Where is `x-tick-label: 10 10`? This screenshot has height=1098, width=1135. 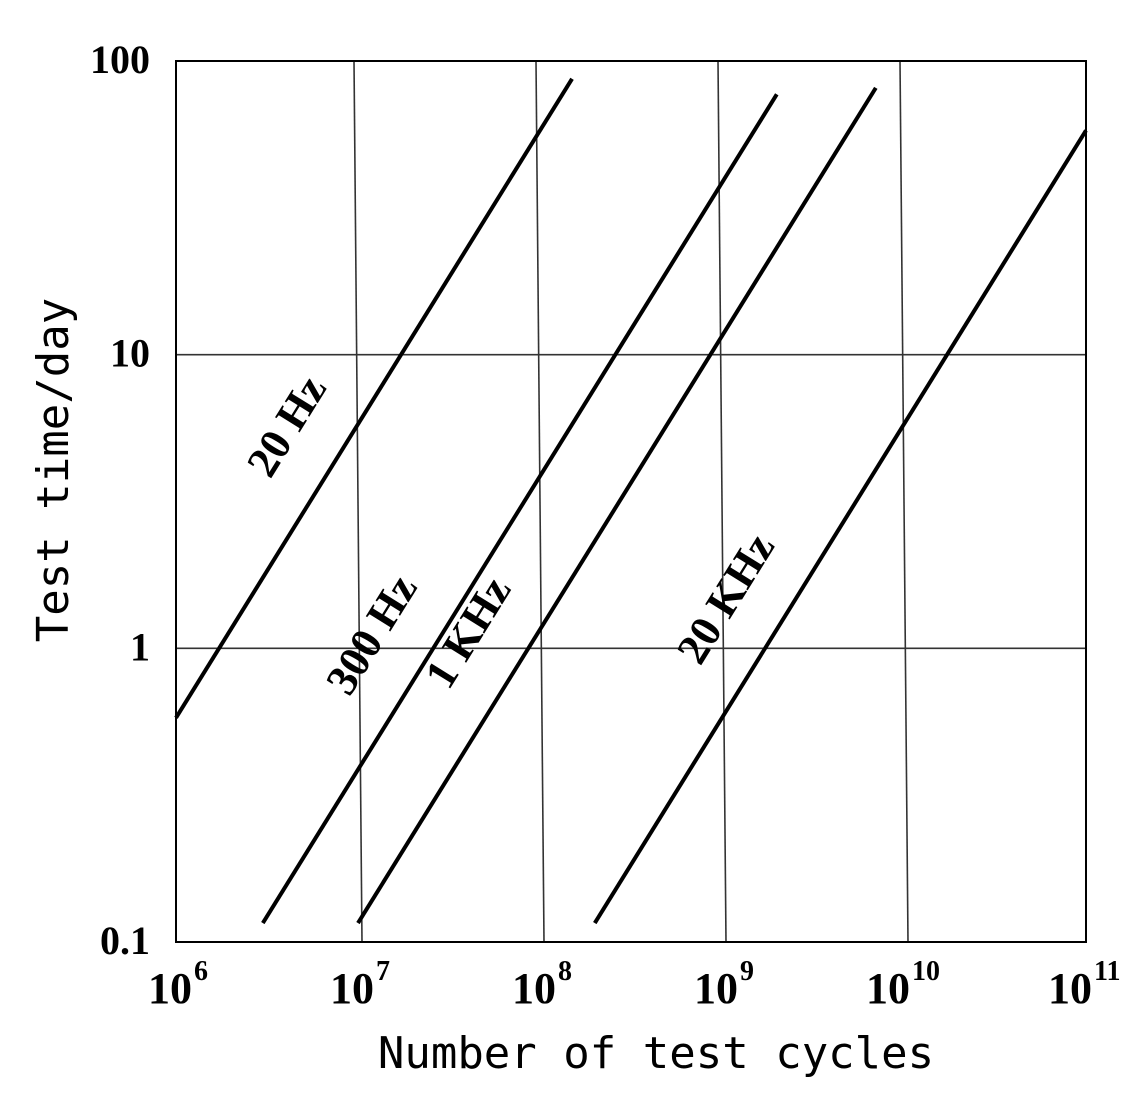
x-tick-label: 10 10 is located at coordinates (903, 984).